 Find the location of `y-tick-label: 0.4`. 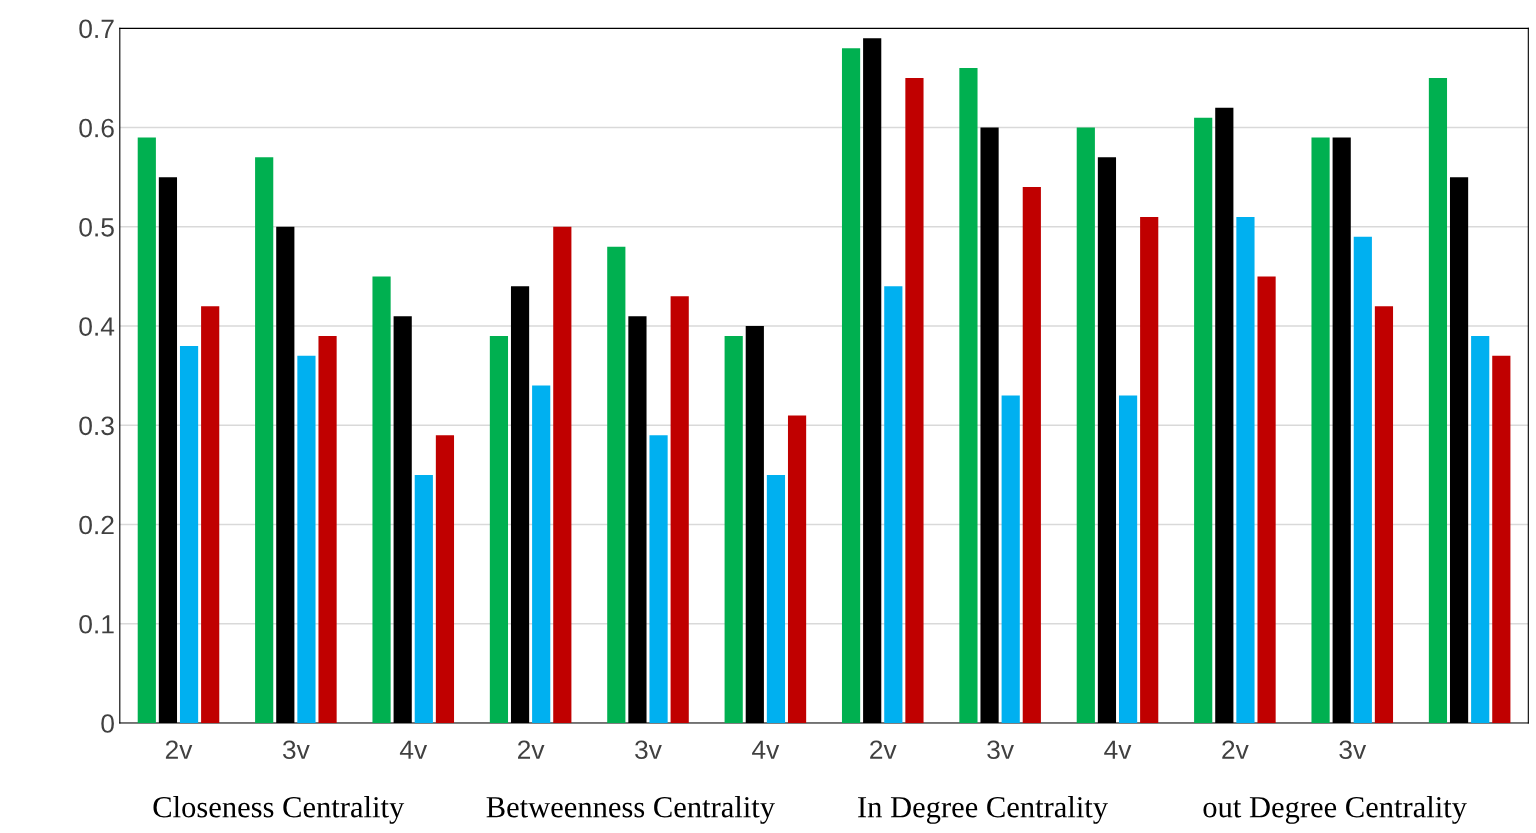

y-tick-label: 0.4 is located at coordinates (97, 326).